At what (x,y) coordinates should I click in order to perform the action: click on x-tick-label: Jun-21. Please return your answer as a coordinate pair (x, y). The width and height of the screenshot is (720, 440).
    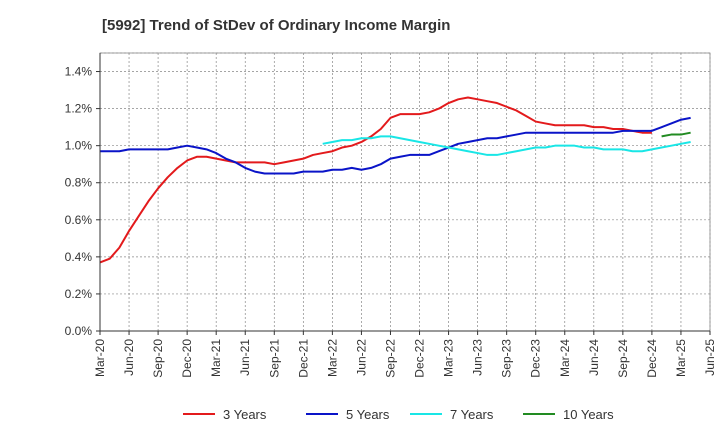
    Looking at the image, I should click on (245, 357).